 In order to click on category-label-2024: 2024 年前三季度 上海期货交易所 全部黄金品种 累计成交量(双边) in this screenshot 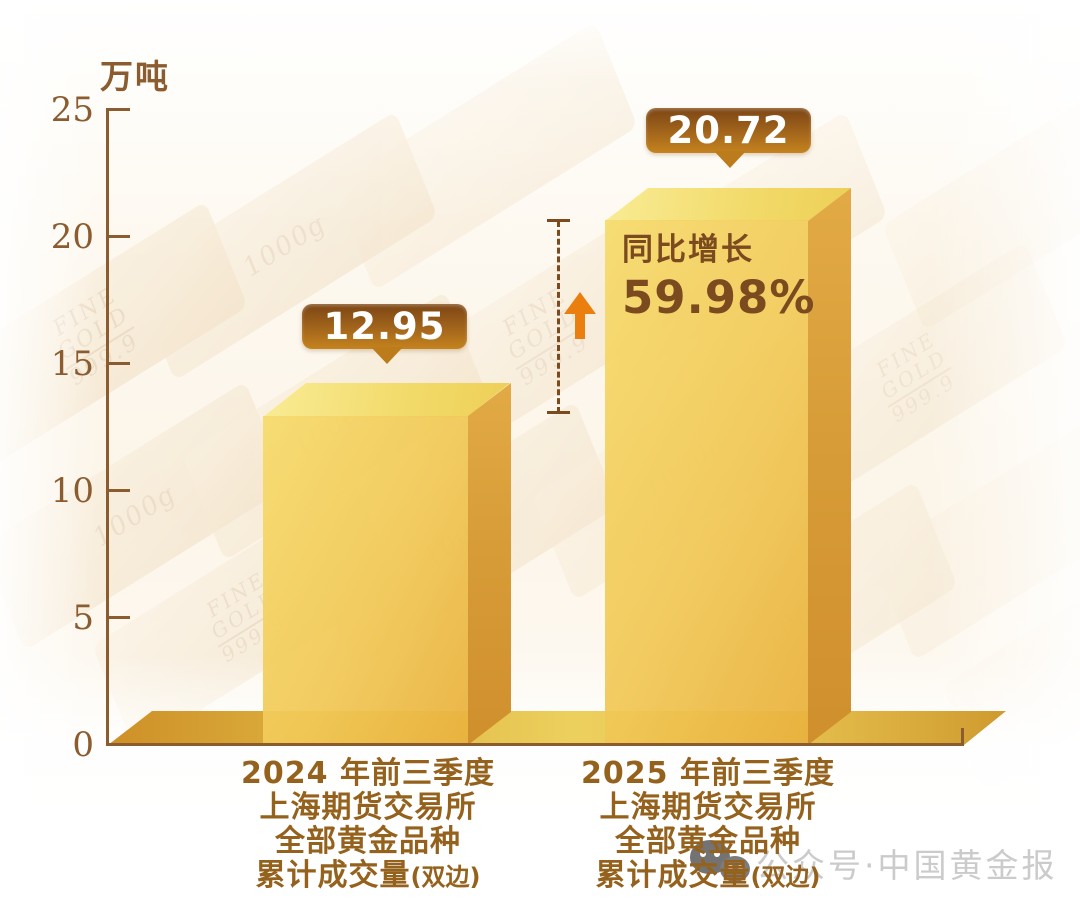, I will do `click(368, 825)`.